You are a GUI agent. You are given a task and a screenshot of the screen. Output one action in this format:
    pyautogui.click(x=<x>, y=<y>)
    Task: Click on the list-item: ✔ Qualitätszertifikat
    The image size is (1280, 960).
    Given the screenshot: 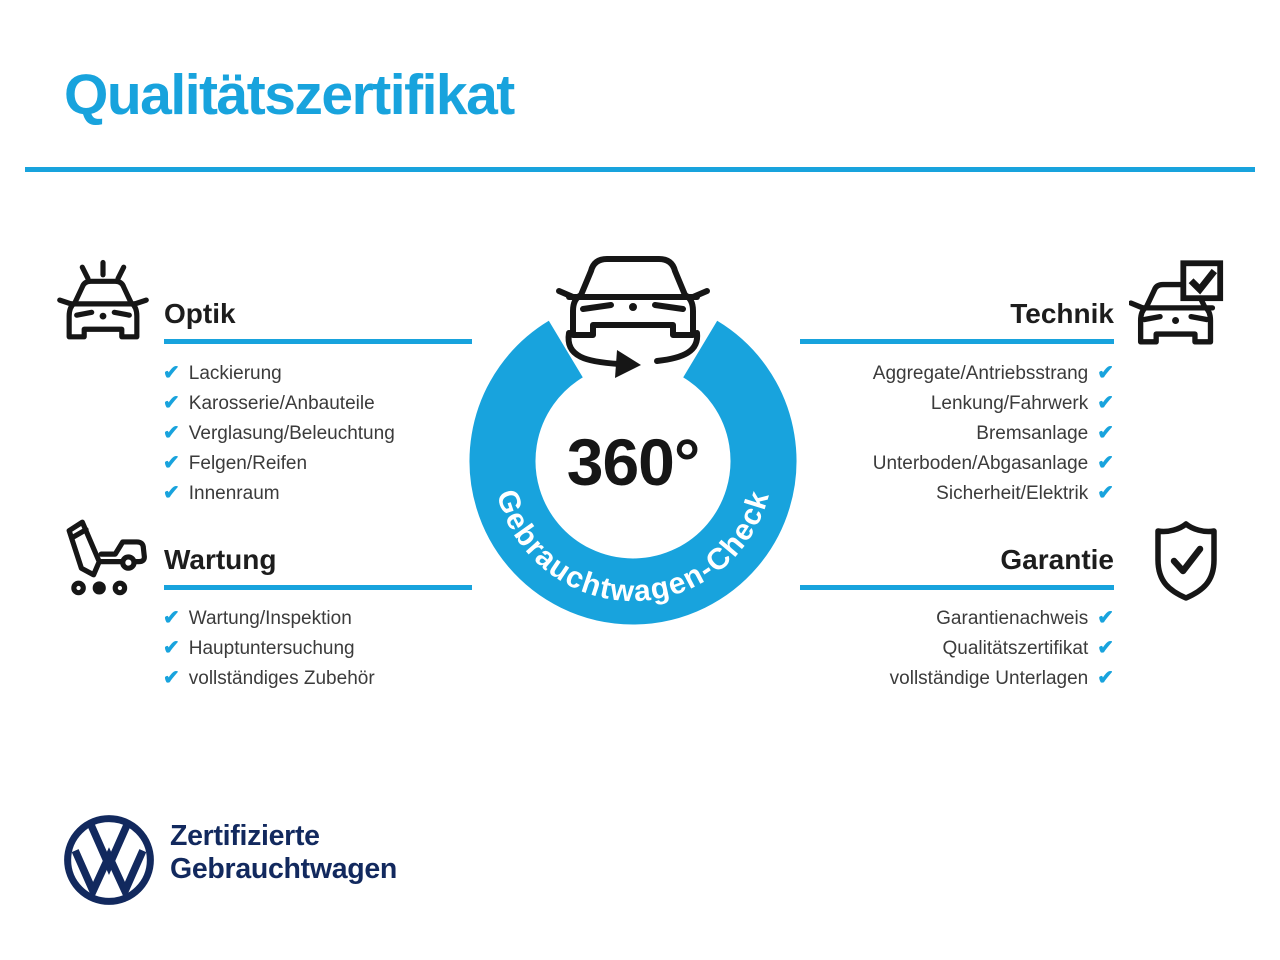 What is the action you would take?
    pyautogui.click(x=934, y=649)
    